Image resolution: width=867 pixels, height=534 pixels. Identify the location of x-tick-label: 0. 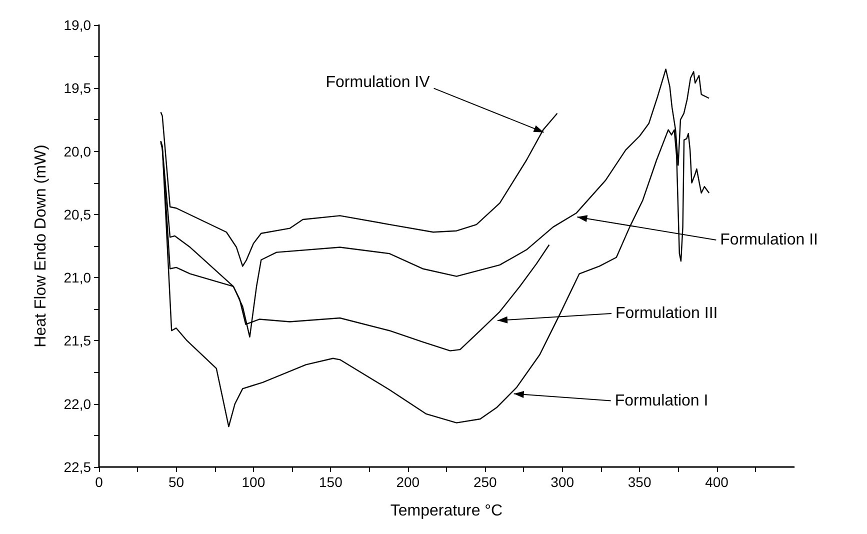
(99, 482).